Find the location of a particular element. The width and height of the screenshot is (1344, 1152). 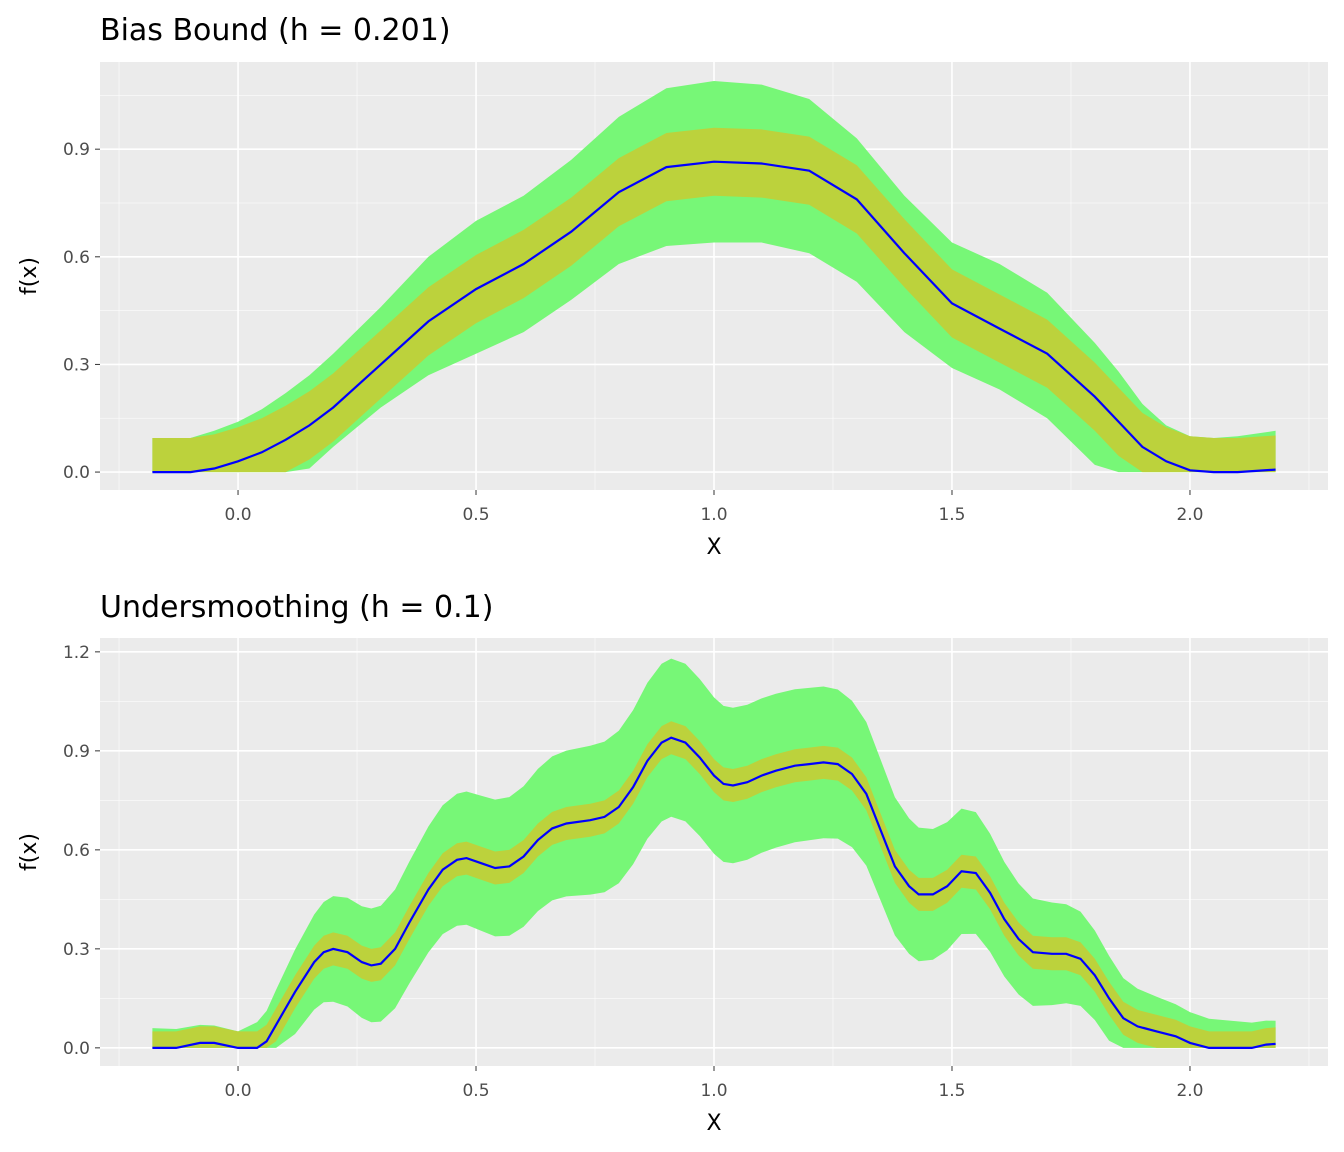

chart-title: Undersmoothing (h = 0.1) is located at coordinates (296, 607).